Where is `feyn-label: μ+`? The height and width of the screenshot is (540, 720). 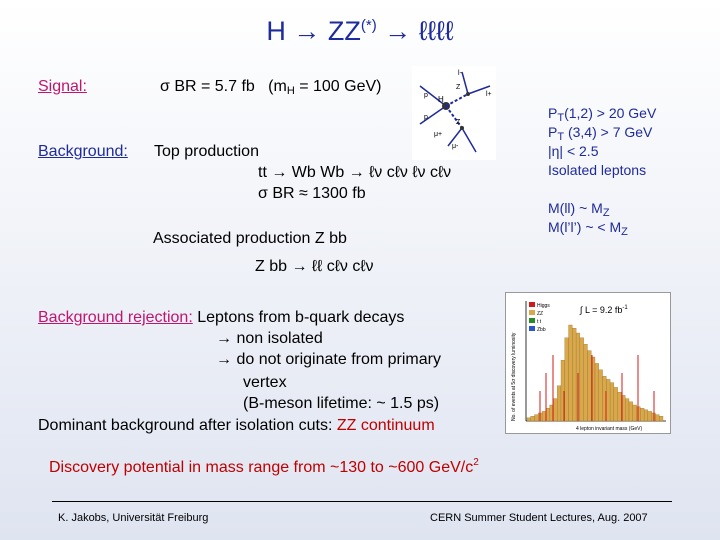
feyn-label: μ+ is located at coordinates (438, 134).